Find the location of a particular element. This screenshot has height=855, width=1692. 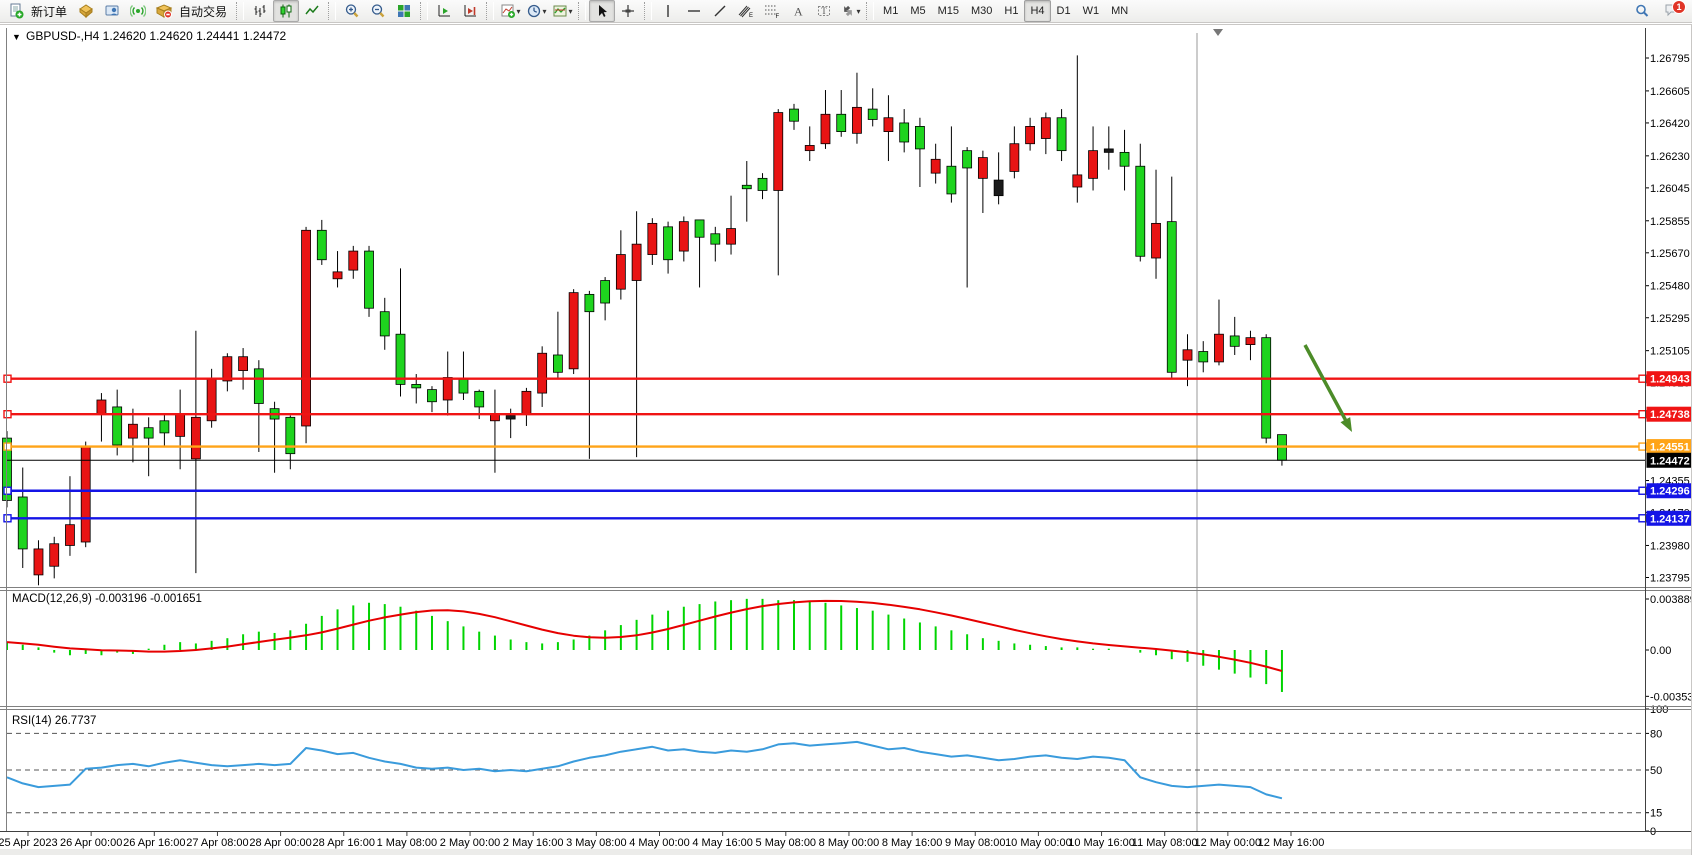

candle-chart-button is located at coordinates (286, 11).